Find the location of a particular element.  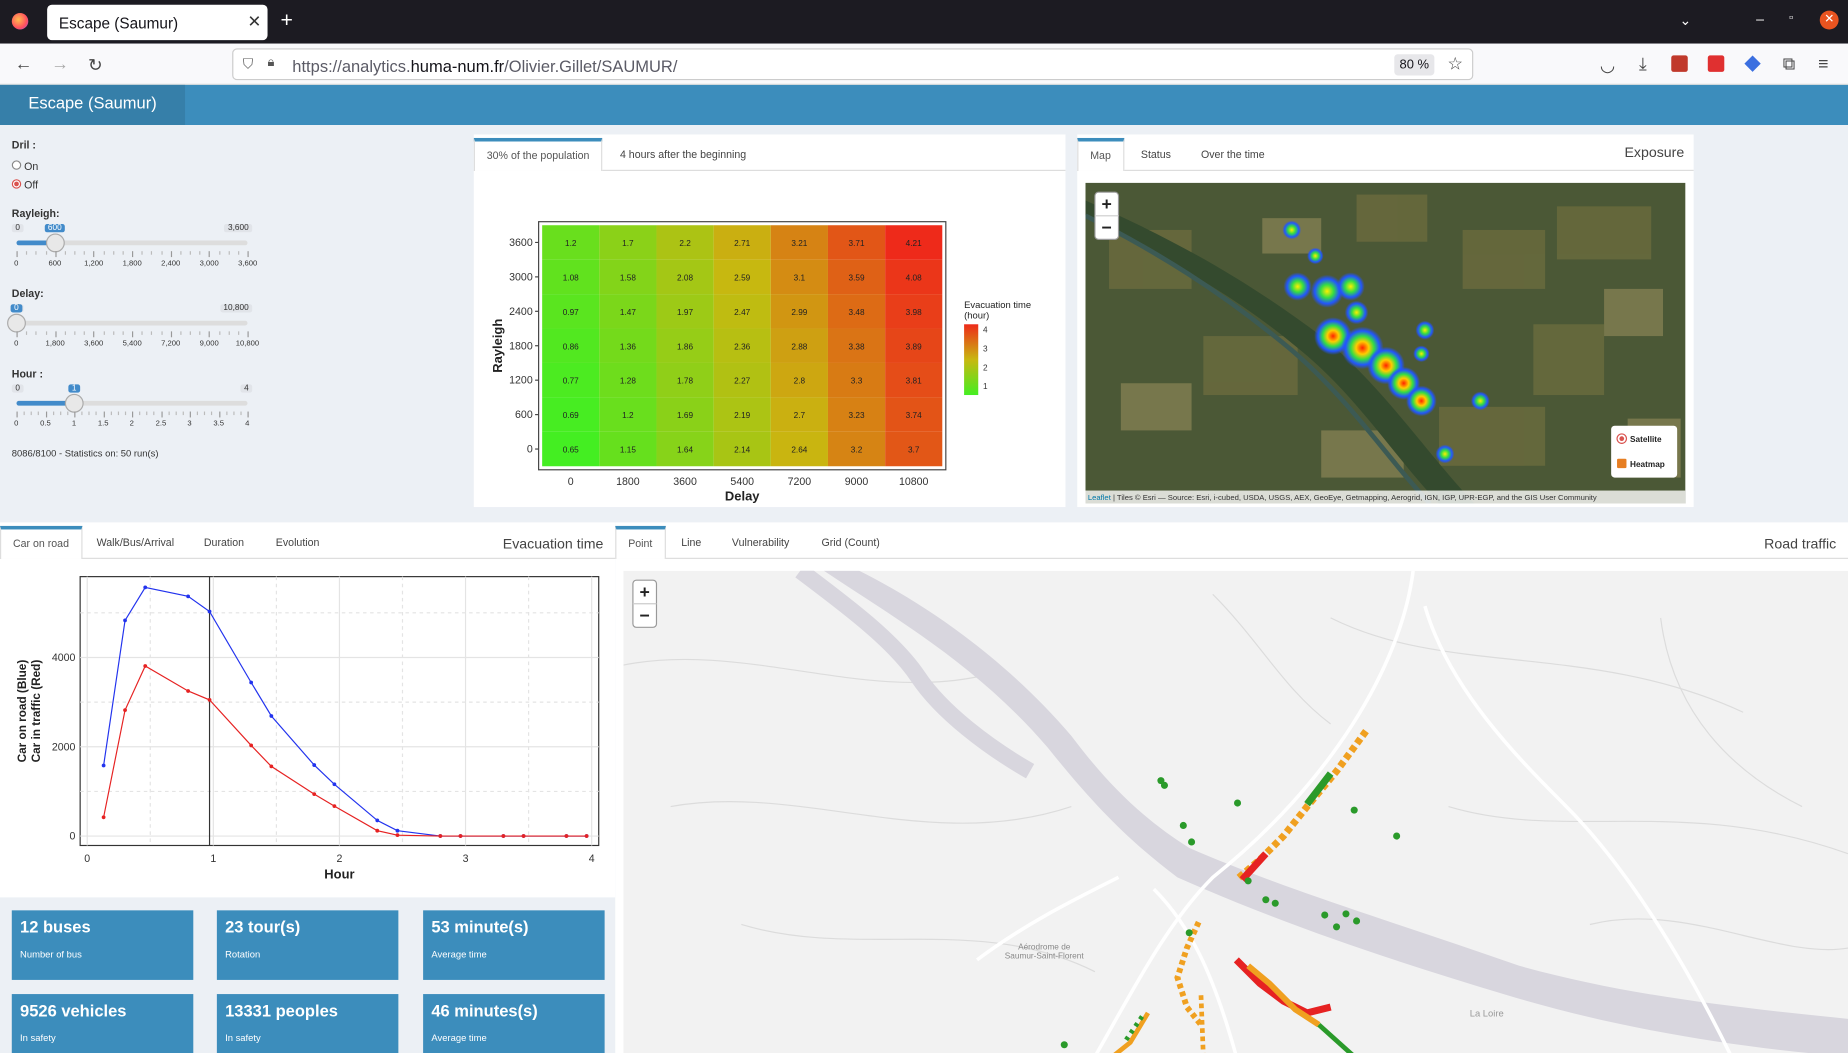

heatmap-cell-label: 3.1 is located at coordinates (800, 277).